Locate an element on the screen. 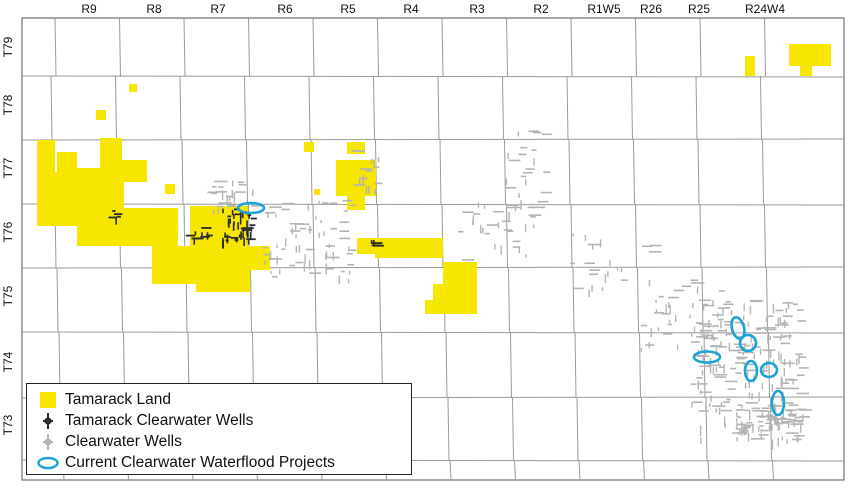  tamarack-wells-layer is located at coordinates (246, 228).